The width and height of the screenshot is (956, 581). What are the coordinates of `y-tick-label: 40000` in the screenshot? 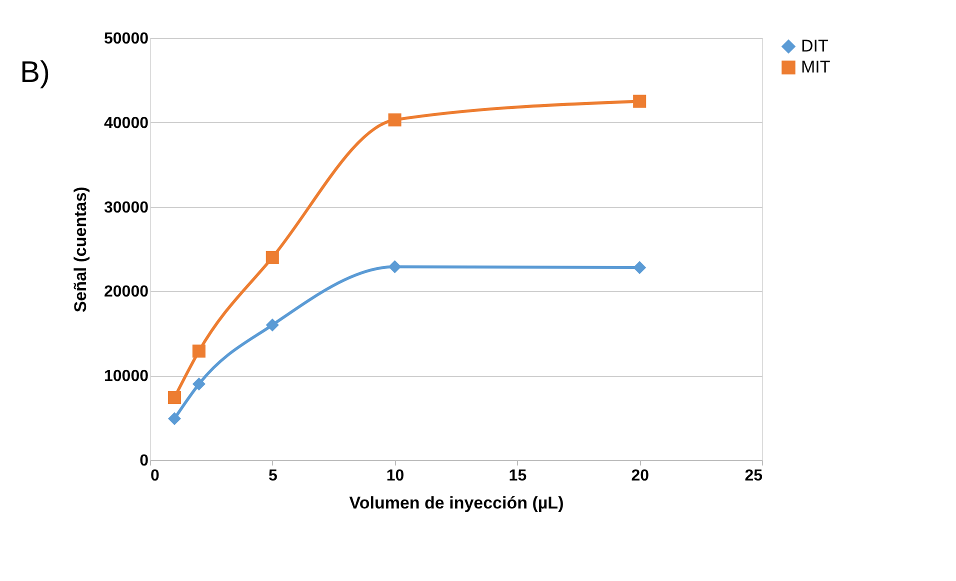 It's located at (126, 123).